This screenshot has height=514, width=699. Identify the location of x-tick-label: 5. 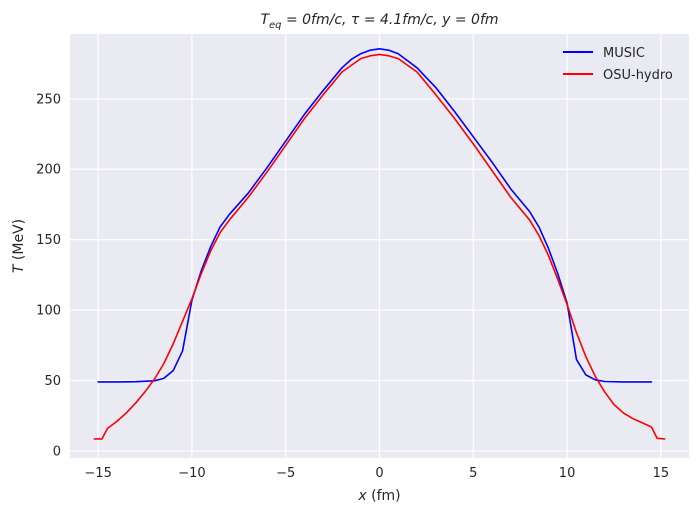
(473, 473).